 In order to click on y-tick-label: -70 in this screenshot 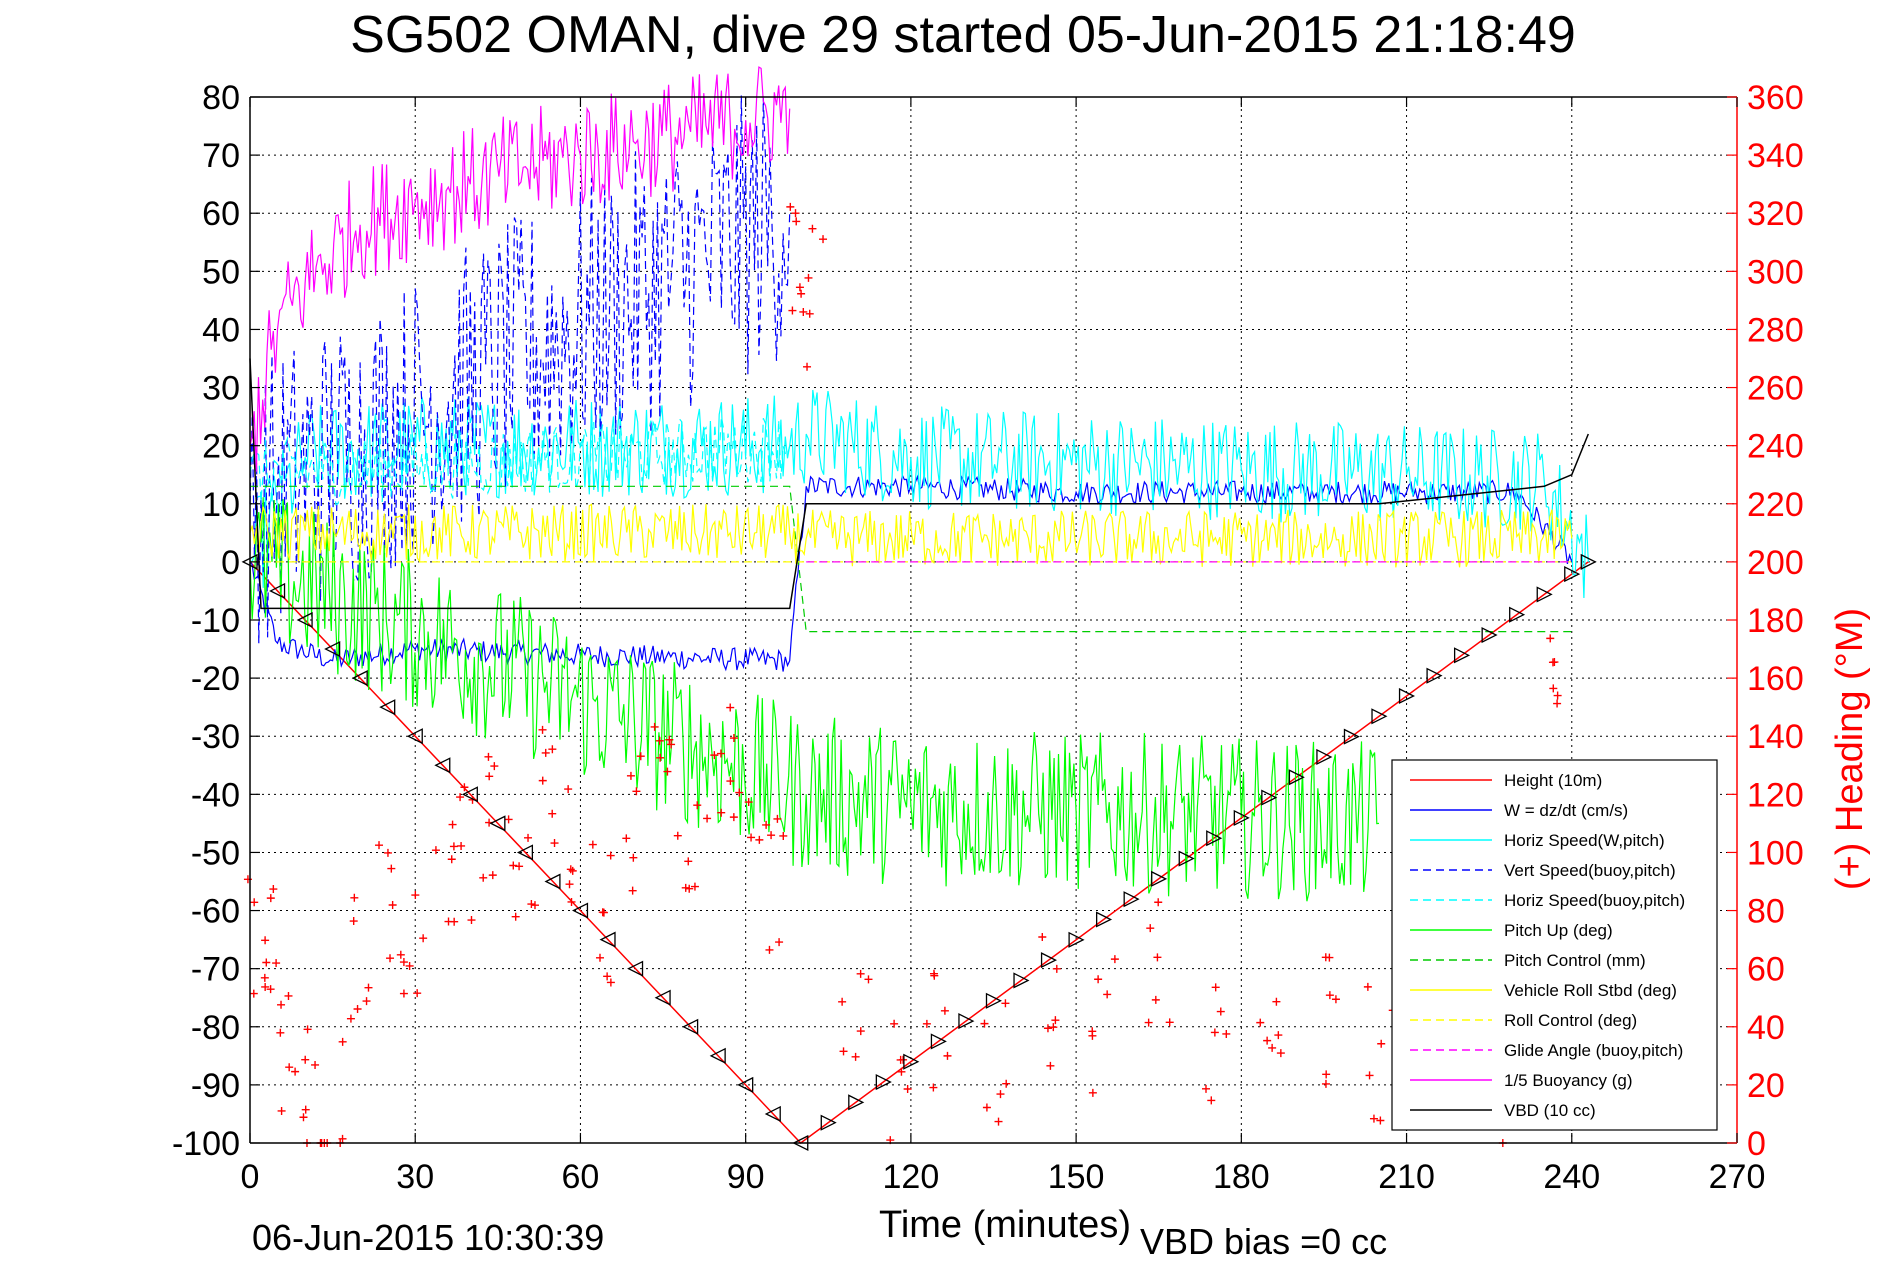, I will do `click(215, 970)`.